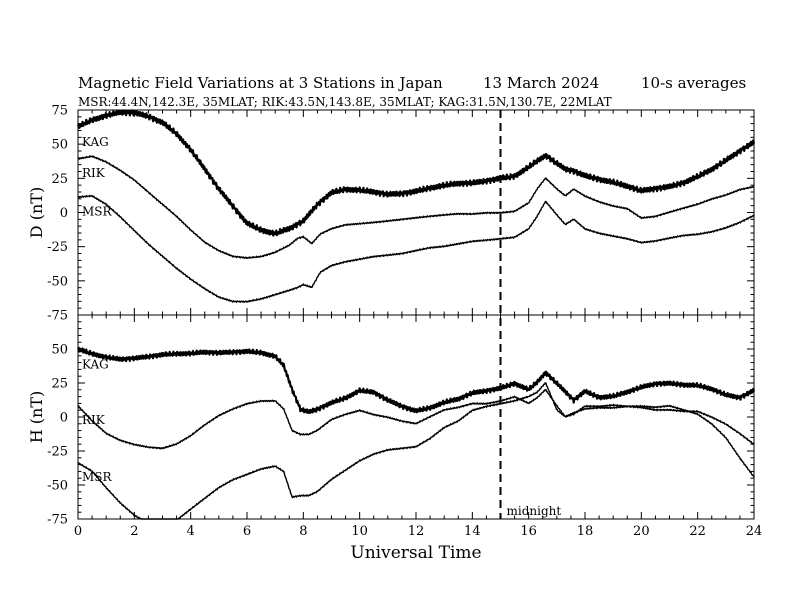 Image resolution: width=792 pixels, height=612 pixels. Describe the element at coordinates (641, 531) in the screenshot. I see `x-tick-label: 20` at that location.